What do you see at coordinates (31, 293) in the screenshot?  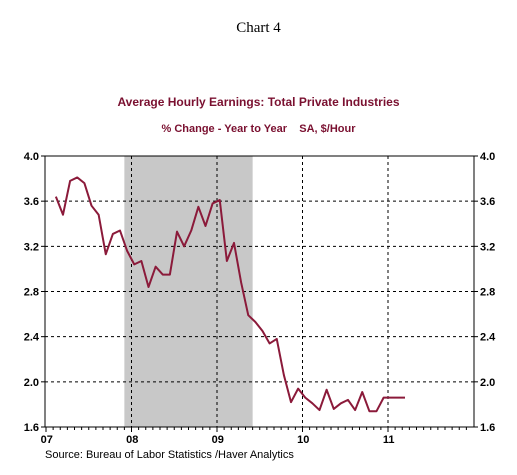 I see `y-tick-label-left: 2.8` at bounding box center [31, 293].